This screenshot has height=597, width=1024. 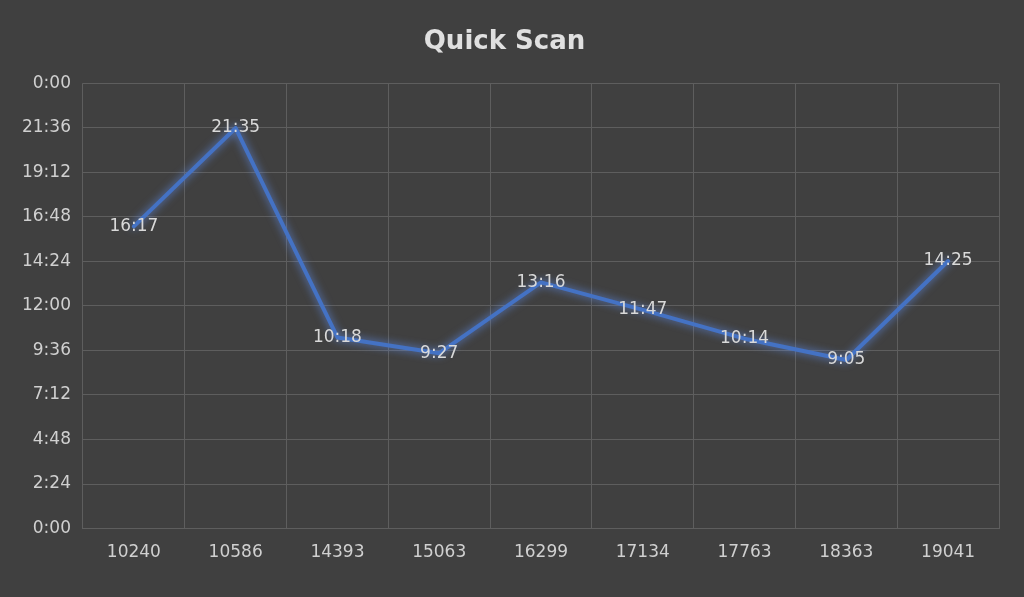 I want to click on y-tick-label: 14:24, so click(x=46, y=259).